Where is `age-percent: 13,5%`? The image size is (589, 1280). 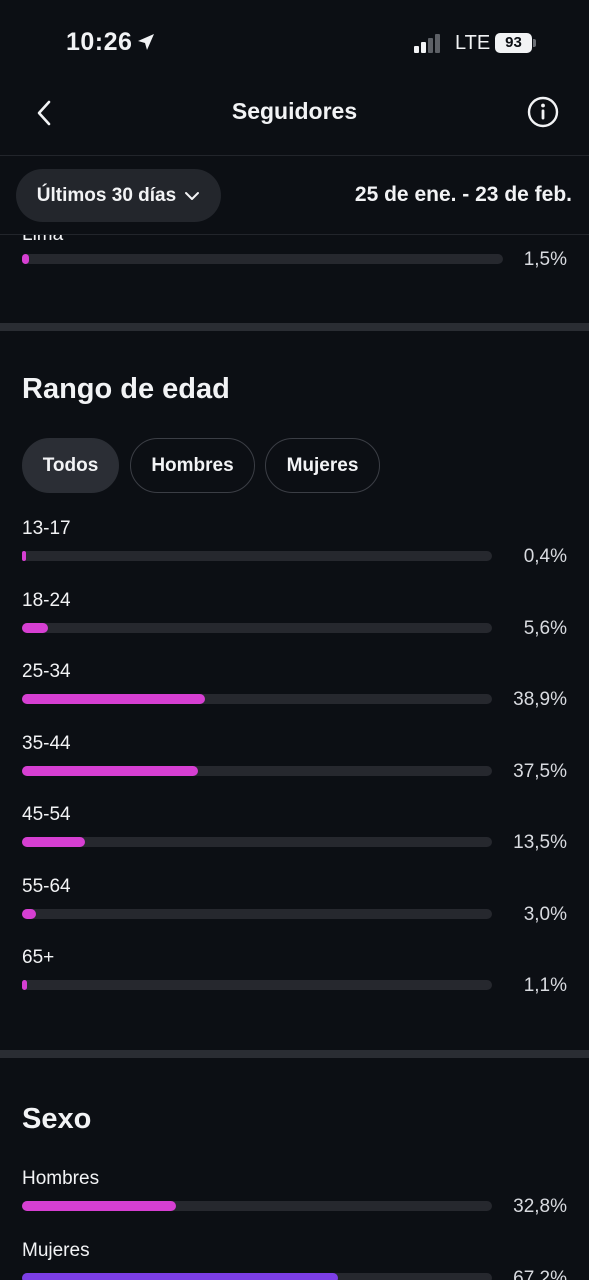
age-percent: 13,5% is located at coordinates (540, 842).